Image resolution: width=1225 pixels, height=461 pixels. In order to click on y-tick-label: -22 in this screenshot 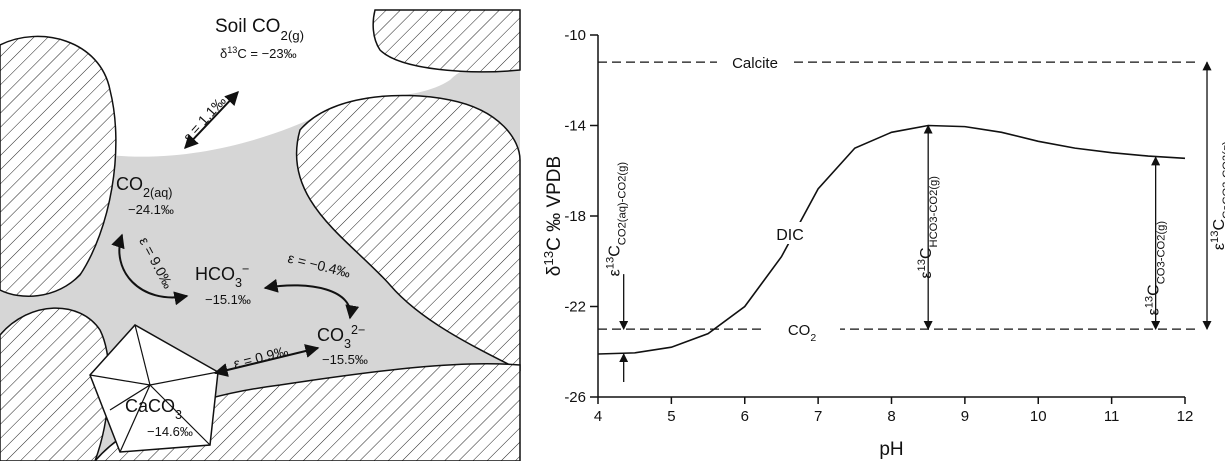, I will do `click(575, 307)`.